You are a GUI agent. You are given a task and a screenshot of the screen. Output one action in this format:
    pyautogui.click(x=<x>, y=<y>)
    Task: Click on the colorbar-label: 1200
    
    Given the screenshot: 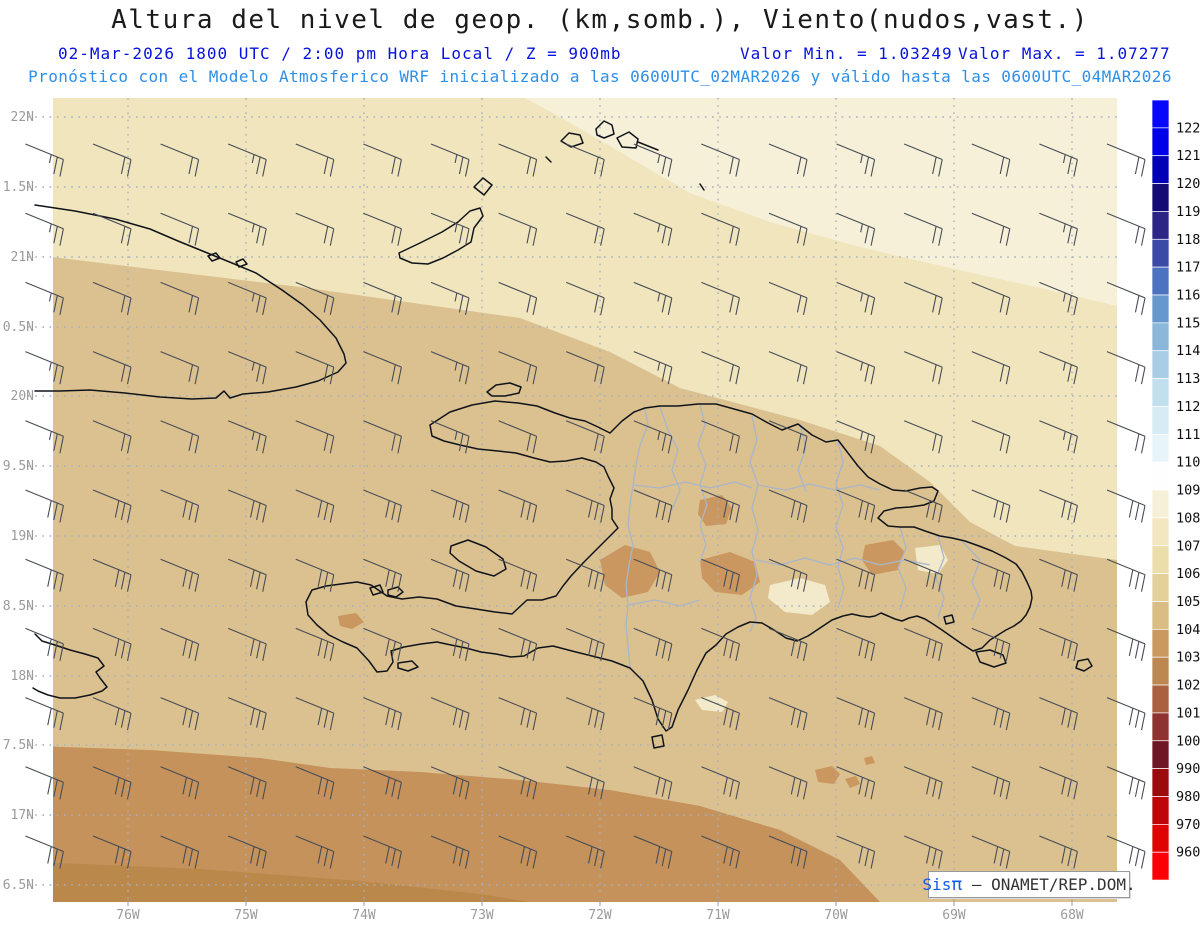 What is the action you would take?
    pyautogui.click(x=1188, y=184)
    